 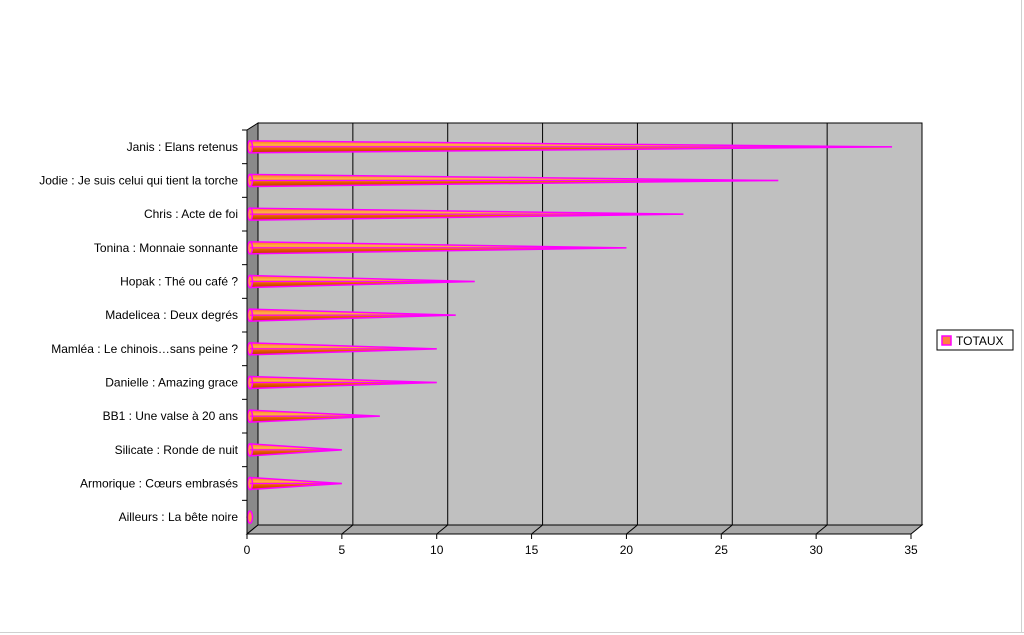 I want to click on y-axis-ticks, so click(x=245, y=331).